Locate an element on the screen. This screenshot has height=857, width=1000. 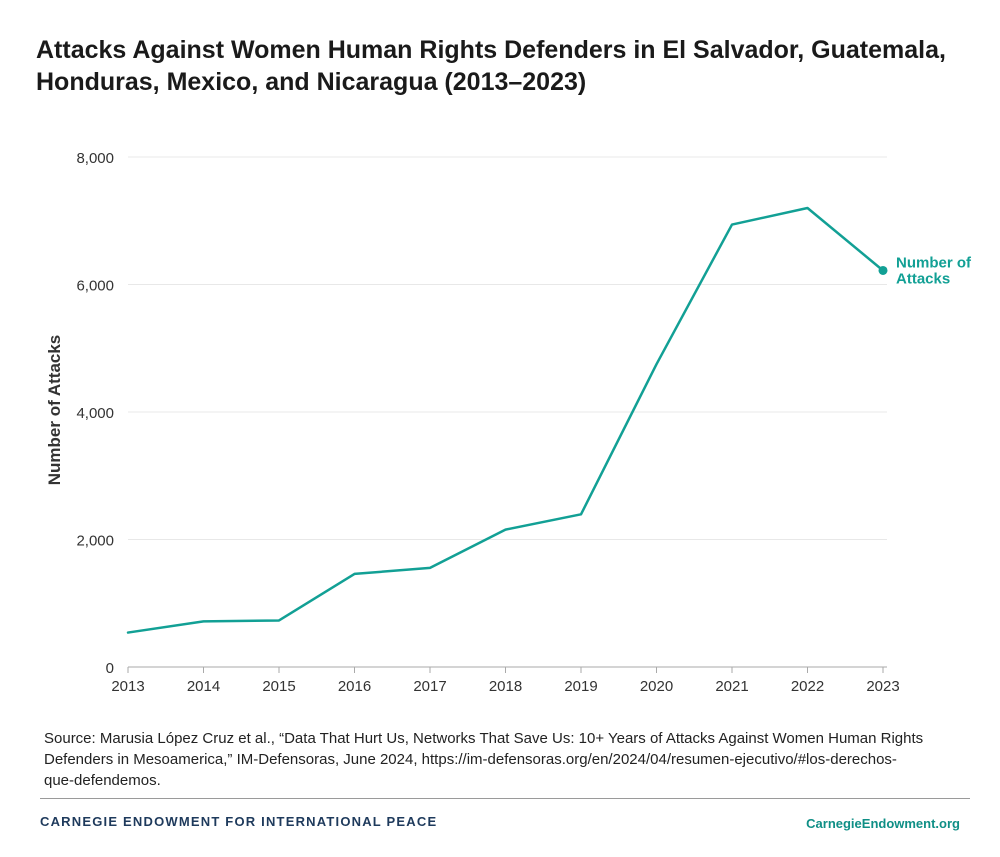
x-tick-label: 2022 is located at coordinates (807, 686).